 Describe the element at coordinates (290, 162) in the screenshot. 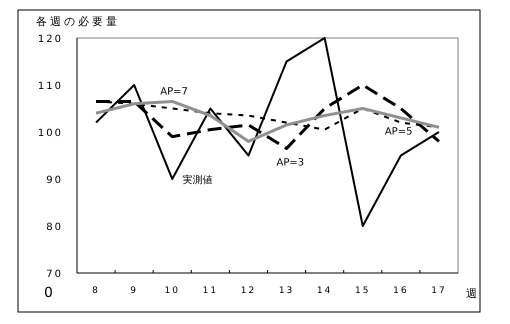

I see `series-label: AP=3` at that location.